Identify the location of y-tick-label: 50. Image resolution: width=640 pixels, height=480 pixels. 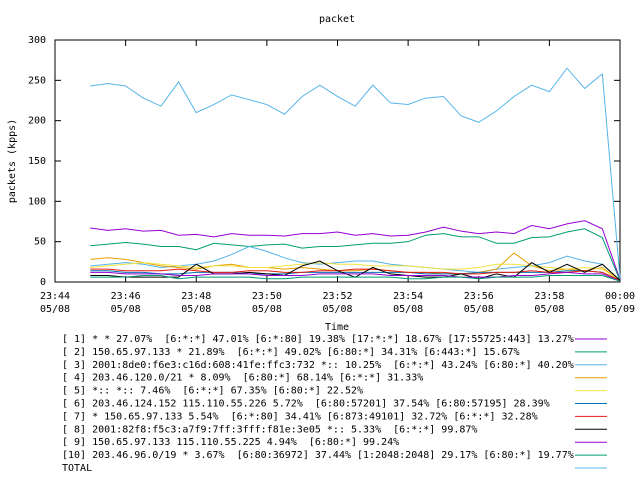
(40, 242).